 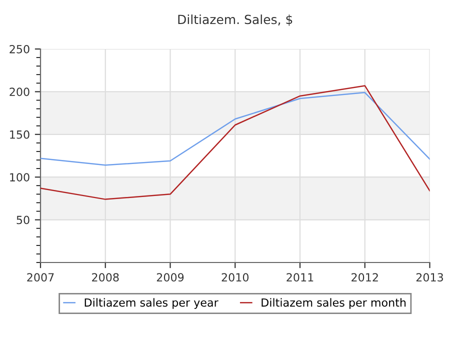 I want to click on x-tick-label: 2007, so click(x=40, y=277).